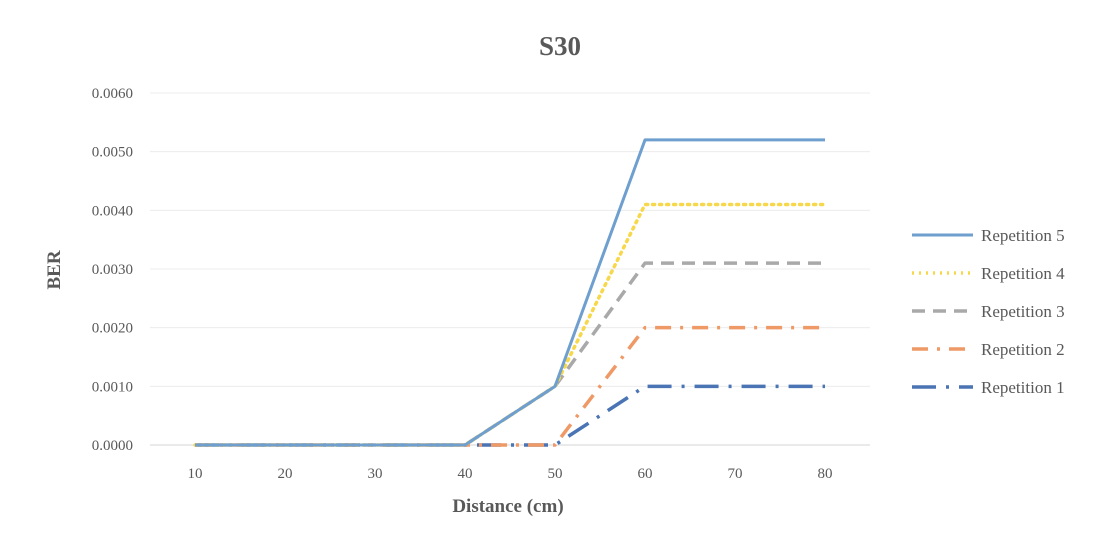 This screenshot has width=1107, height=546. I want to click on x-tick-label: 70, so click(735, 474).